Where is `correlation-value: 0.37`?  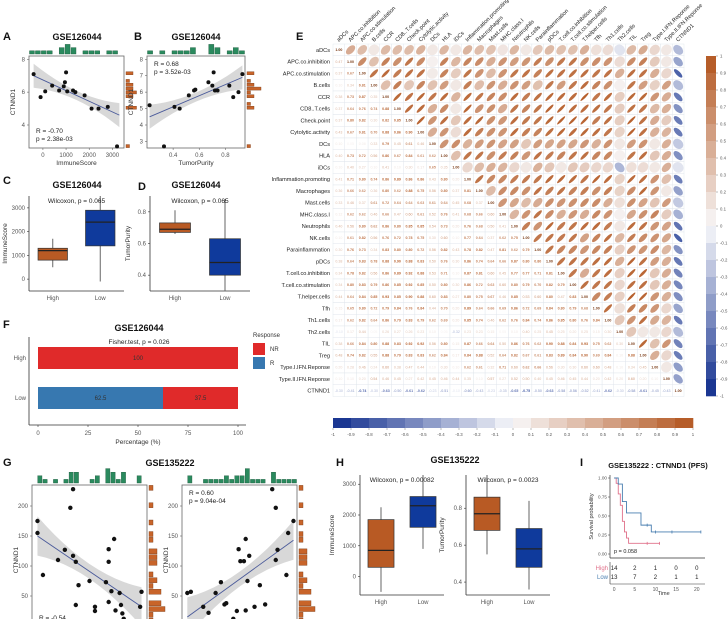 correlation-value: 0.37 is located at coordinates (338, 121).